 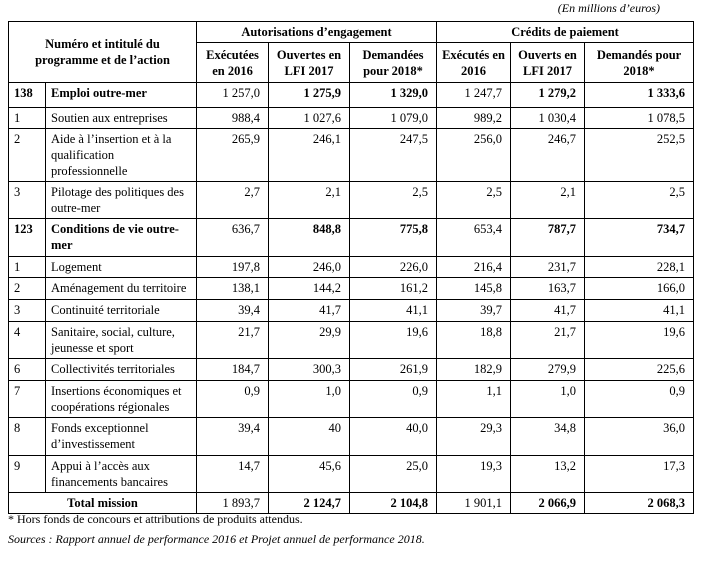 I want to click on total-value: 2 068,3, so click(x=639, y=503).